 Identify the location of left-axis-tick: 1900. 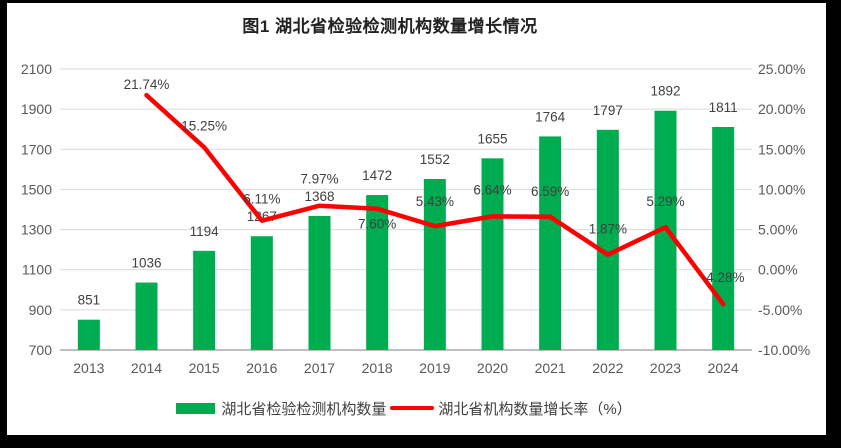
(36, 109).